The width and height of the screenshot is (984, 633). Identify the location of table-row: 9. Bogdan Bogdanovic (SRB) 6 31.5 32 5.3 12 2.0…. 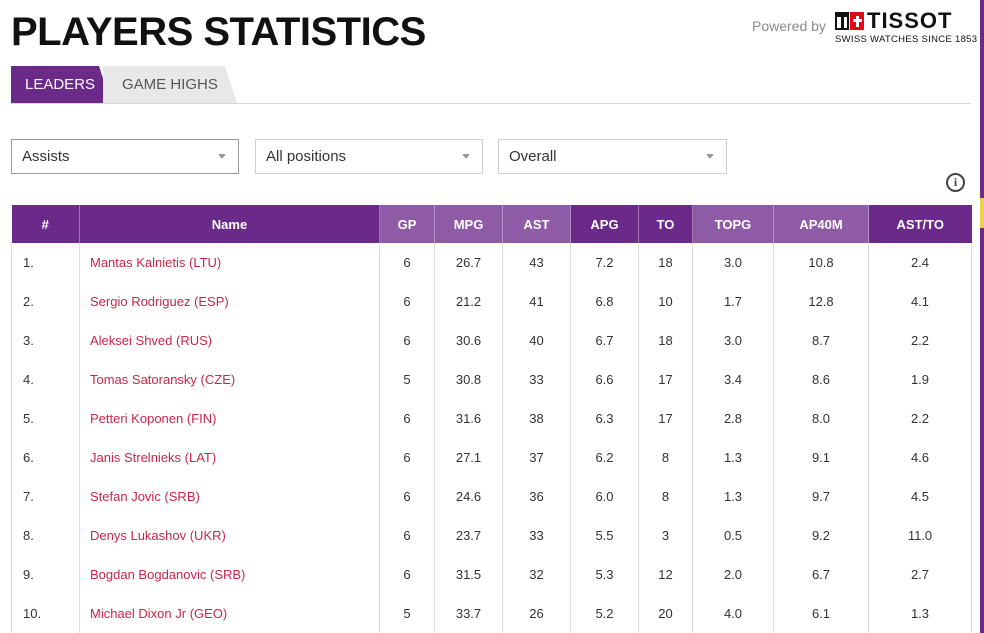
(491, 574).